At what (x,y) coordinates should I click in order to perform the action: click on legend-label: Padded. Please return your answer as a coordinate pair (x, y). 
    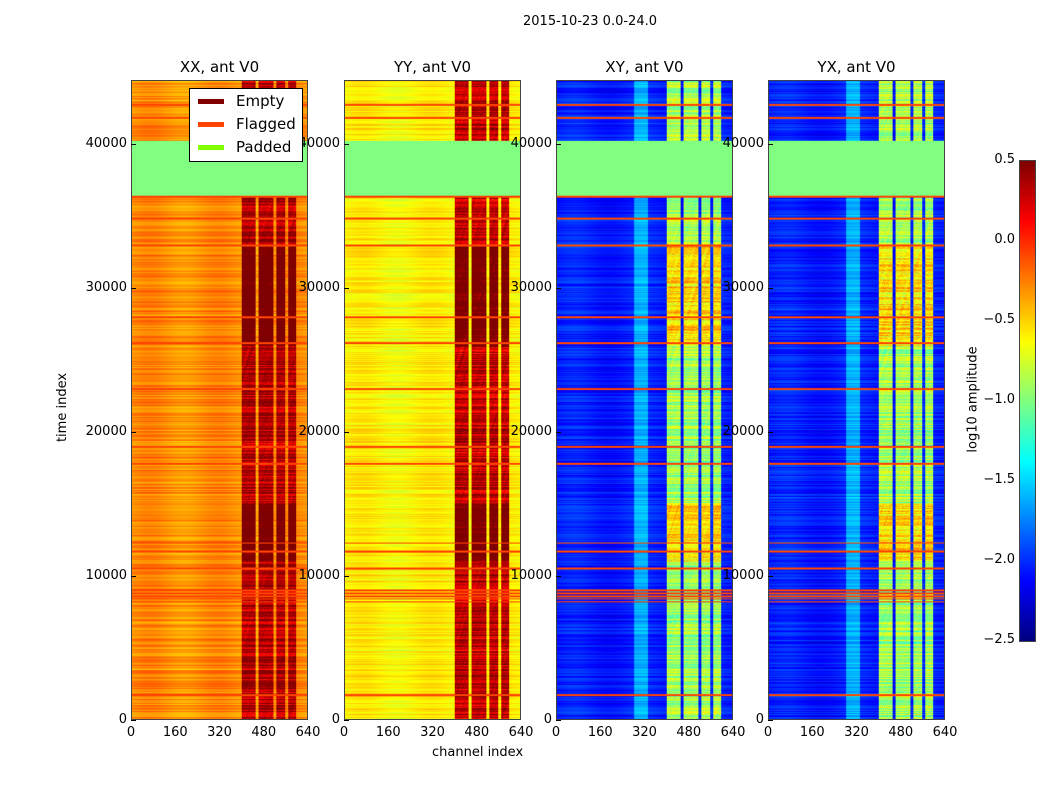
    Looking at the image, I should click on (264, 147).